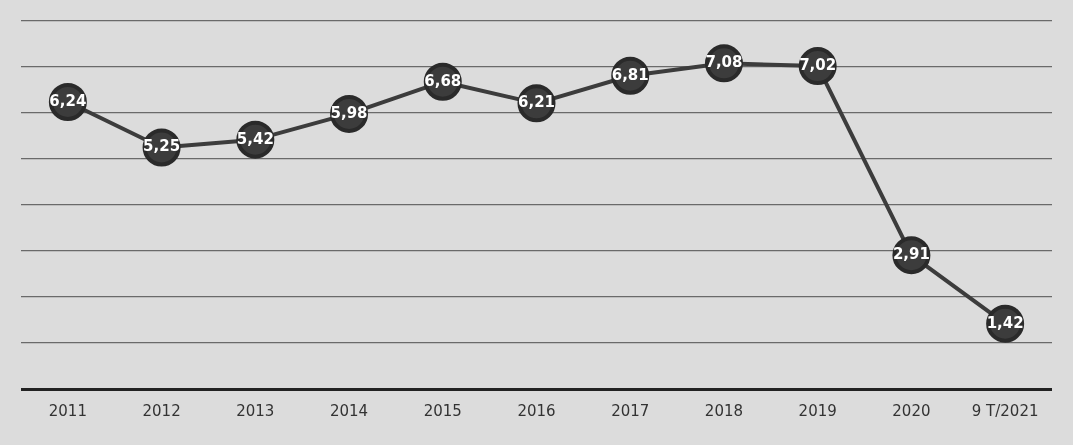  Describe the element at coordinates (442, 410) in the screenshot. I see `x-tick-label: 2015` at that location.